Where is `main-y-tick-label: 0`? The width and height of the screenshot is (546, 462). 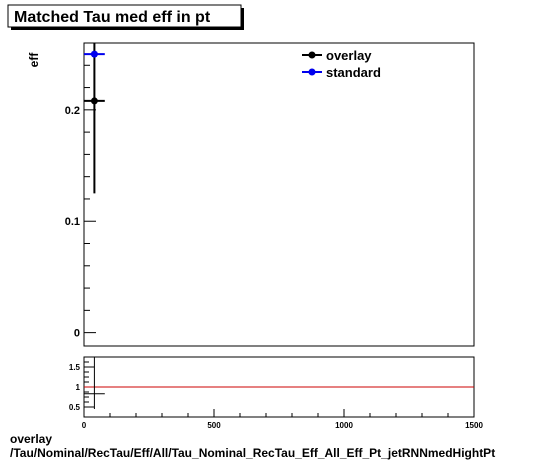 main-y-tick-label: 0 is located at coordinates (77, 334).